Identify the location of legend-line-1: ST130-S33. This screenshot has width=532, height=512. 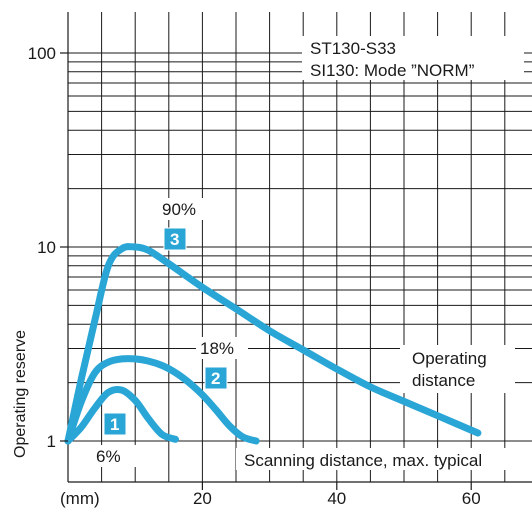
(353, 48).